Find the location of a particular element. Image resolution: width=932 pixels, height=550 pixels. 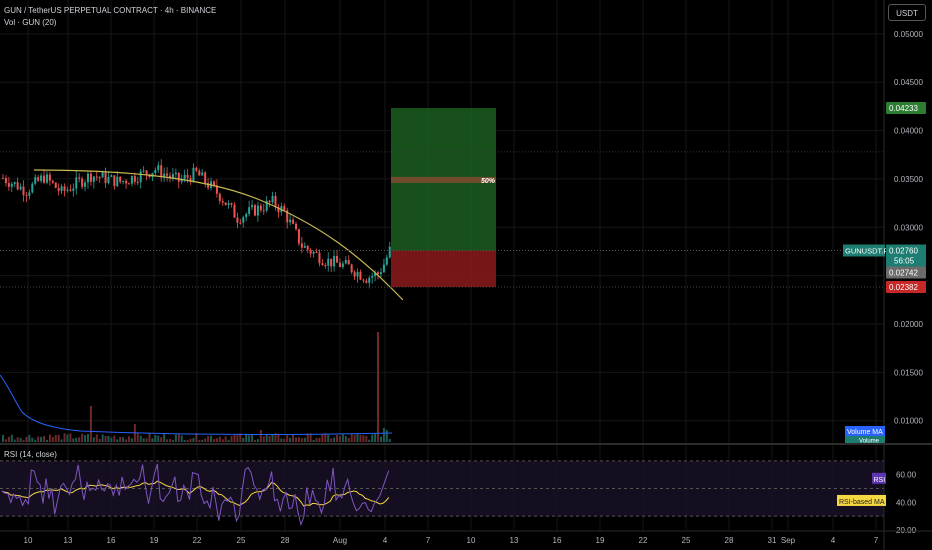

time-tick-label: 19 is located at coordinates (154, 540).